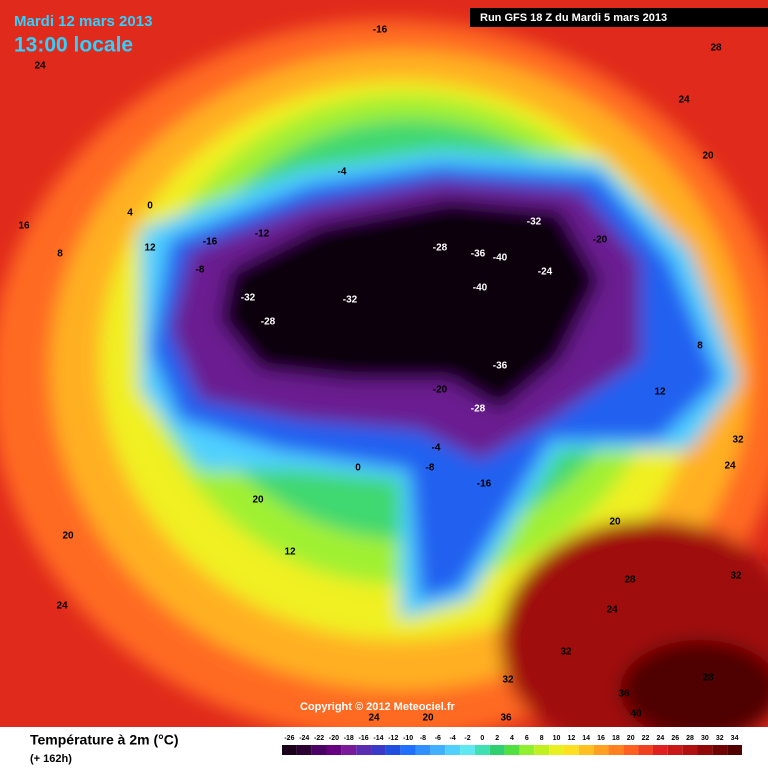 This screenshot has width=768, height=773. I want to click on colorbar-label: 0, so click(482, 738).